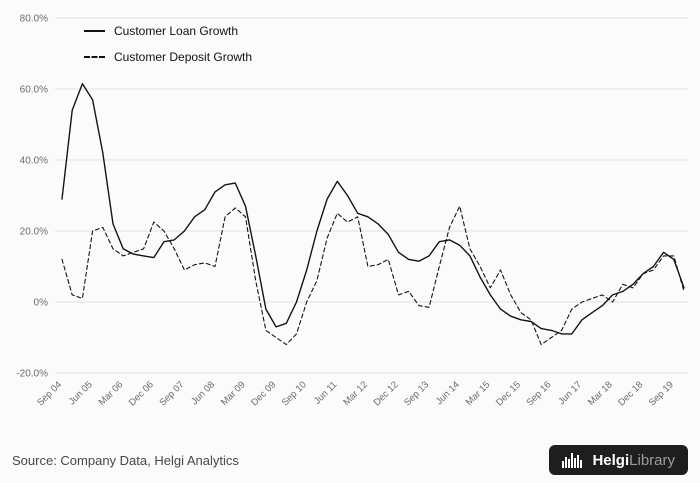  What do you see at coordinates (171, 393) in the screenshot?
I see `svg-text: Sep 07` at bounding box center [171, 393].